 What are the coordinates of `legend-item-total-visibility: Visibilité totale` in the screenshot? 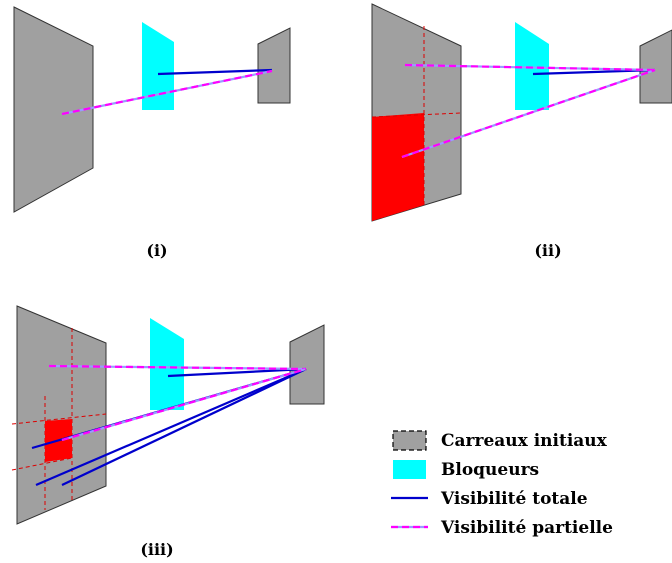 It's located at (489, 499).